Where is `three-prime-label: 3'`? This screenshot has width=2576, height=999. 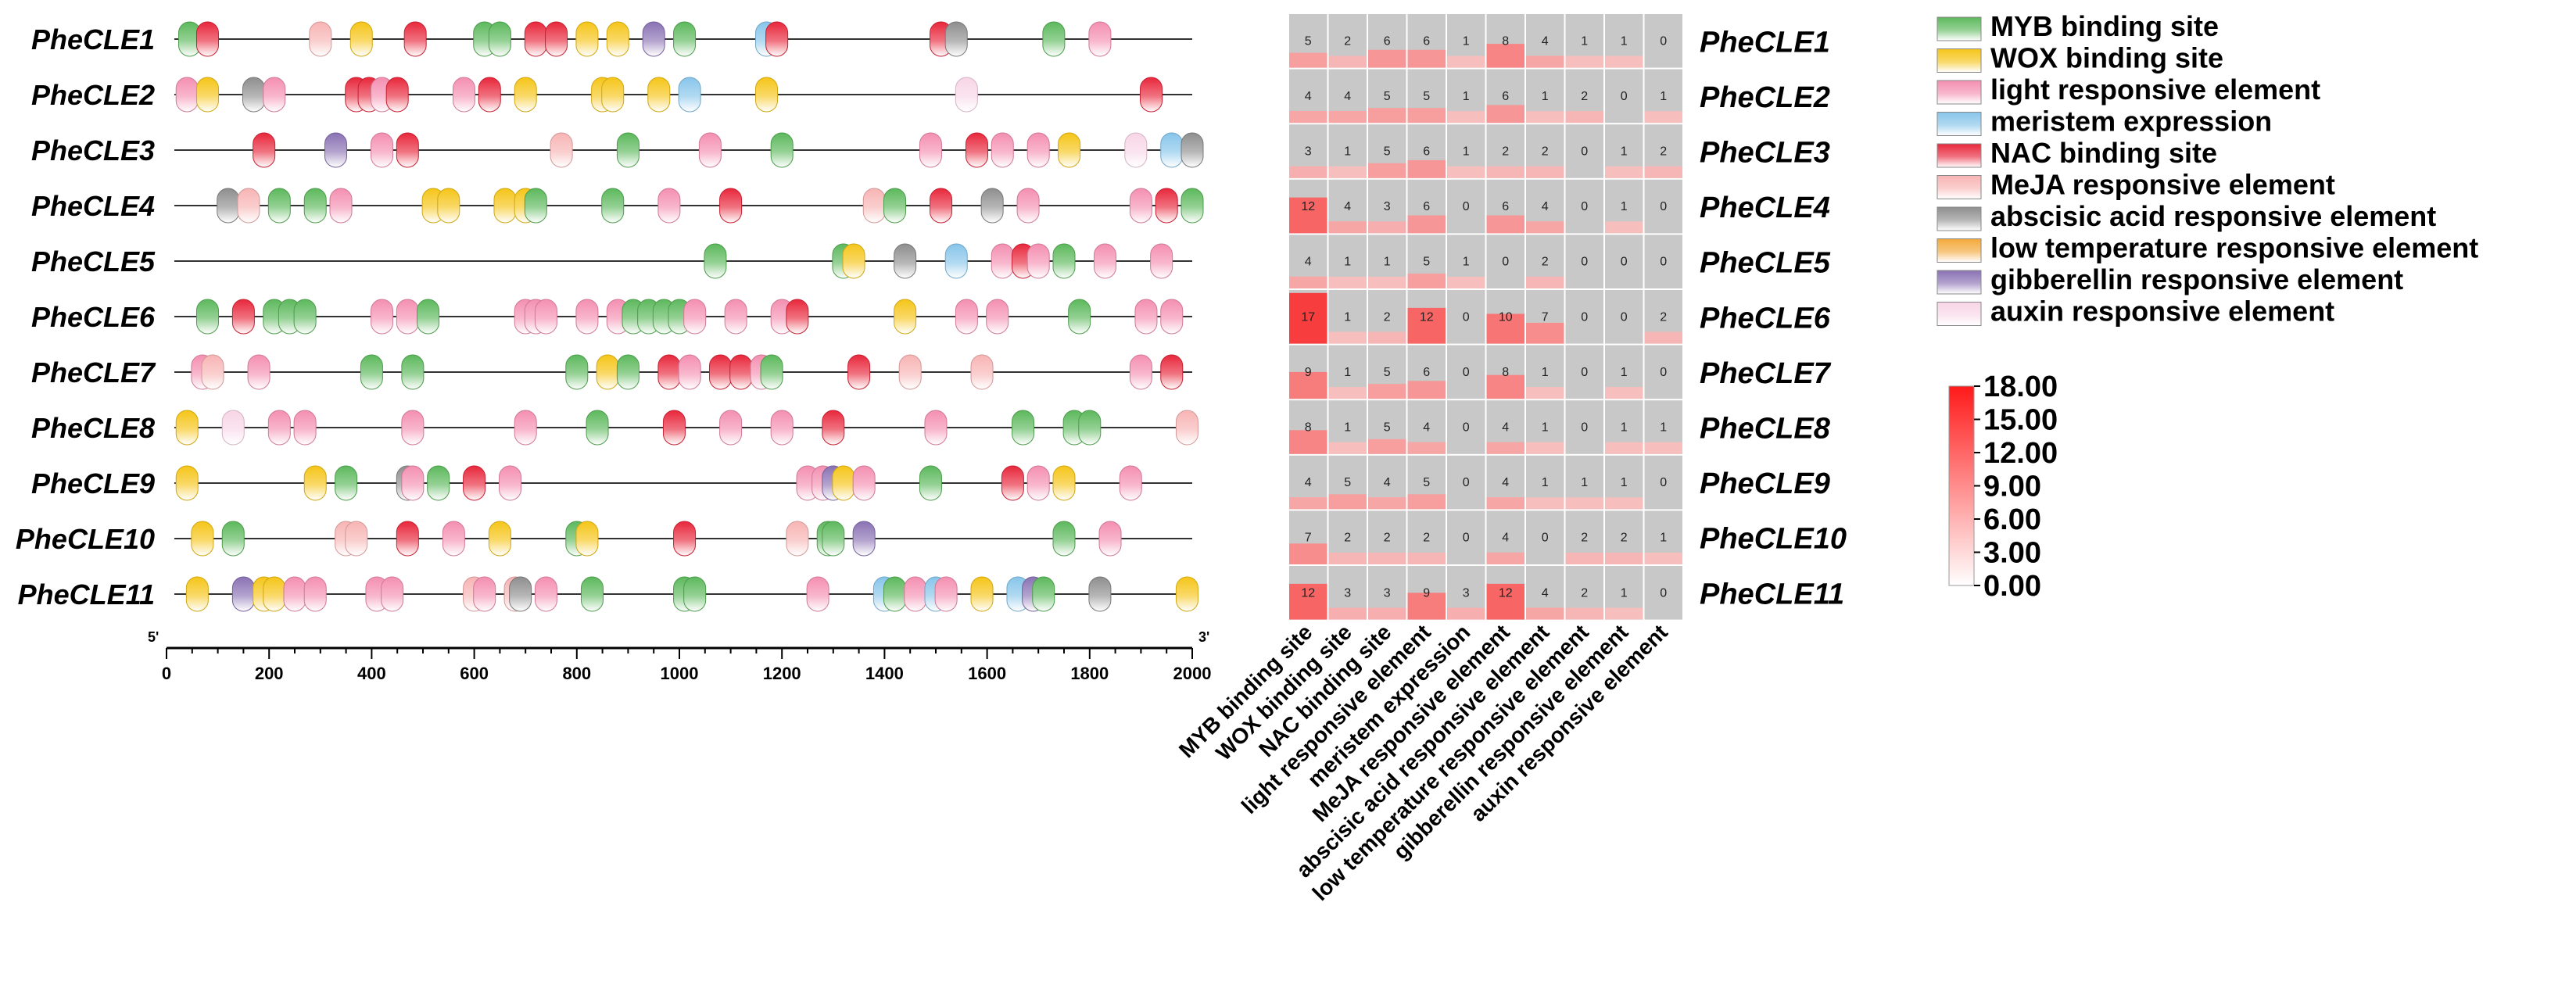 three-prime-label: 3' is located at coordinates (1203, 637).